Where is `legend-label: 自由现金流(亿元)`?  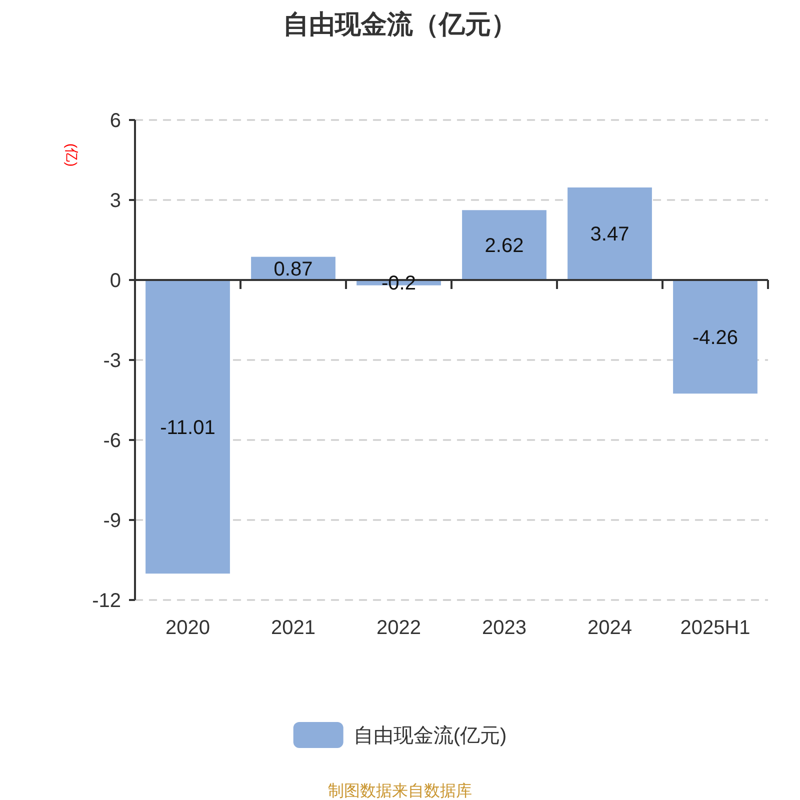 legend-label: 自由现金流(亿元) is located at coordinates (430, 736).